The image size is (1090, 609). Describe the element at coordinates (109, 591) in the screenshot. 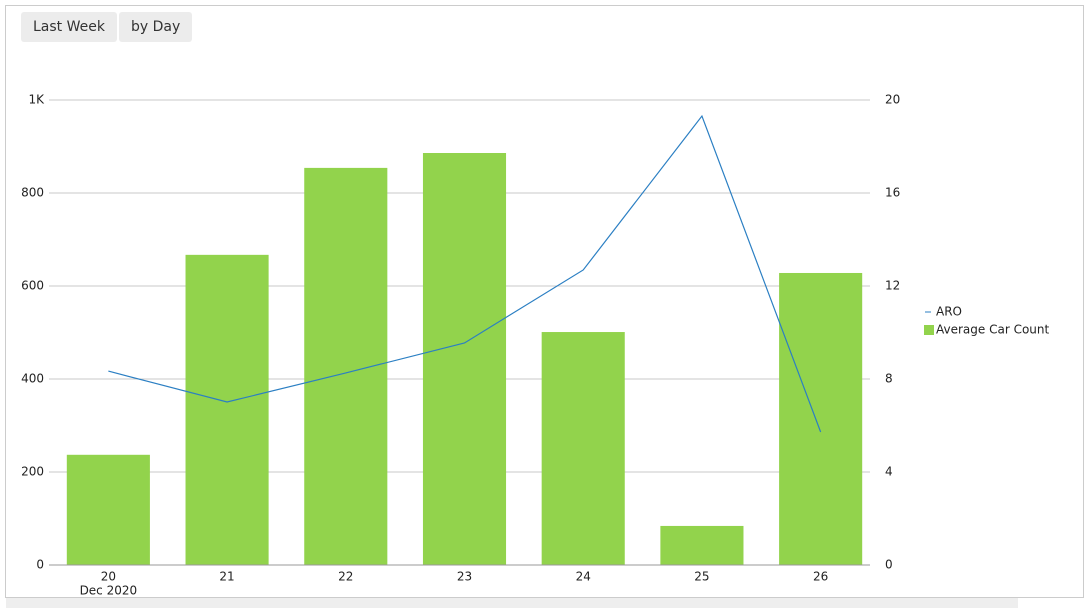

I see `x-period-label: Dec 2020` at that location.